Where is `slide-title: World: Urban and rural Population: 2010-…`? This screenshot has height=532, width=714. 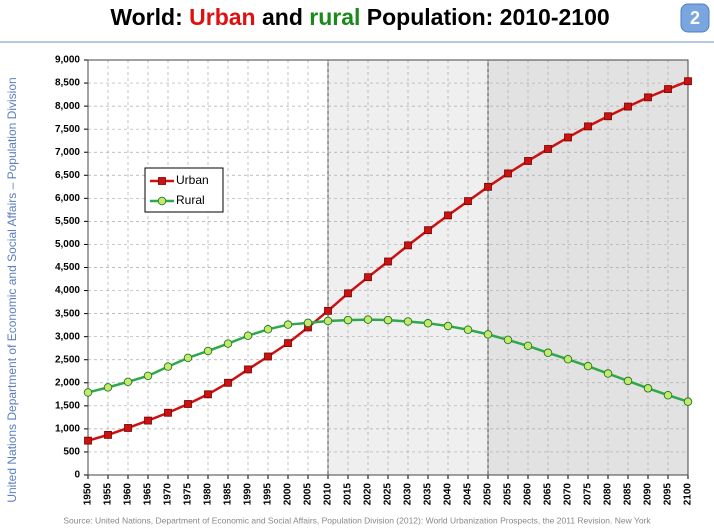
slide-title: World: Urban and rural Population: 2010-… is located at coordinates (359, 17).